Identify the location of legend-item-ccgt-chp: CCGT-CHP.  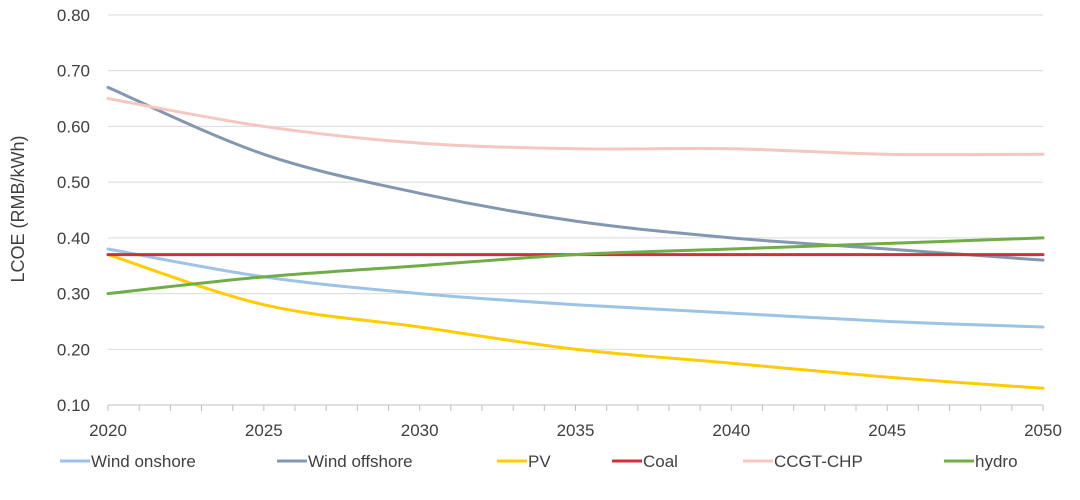
(803, 461).